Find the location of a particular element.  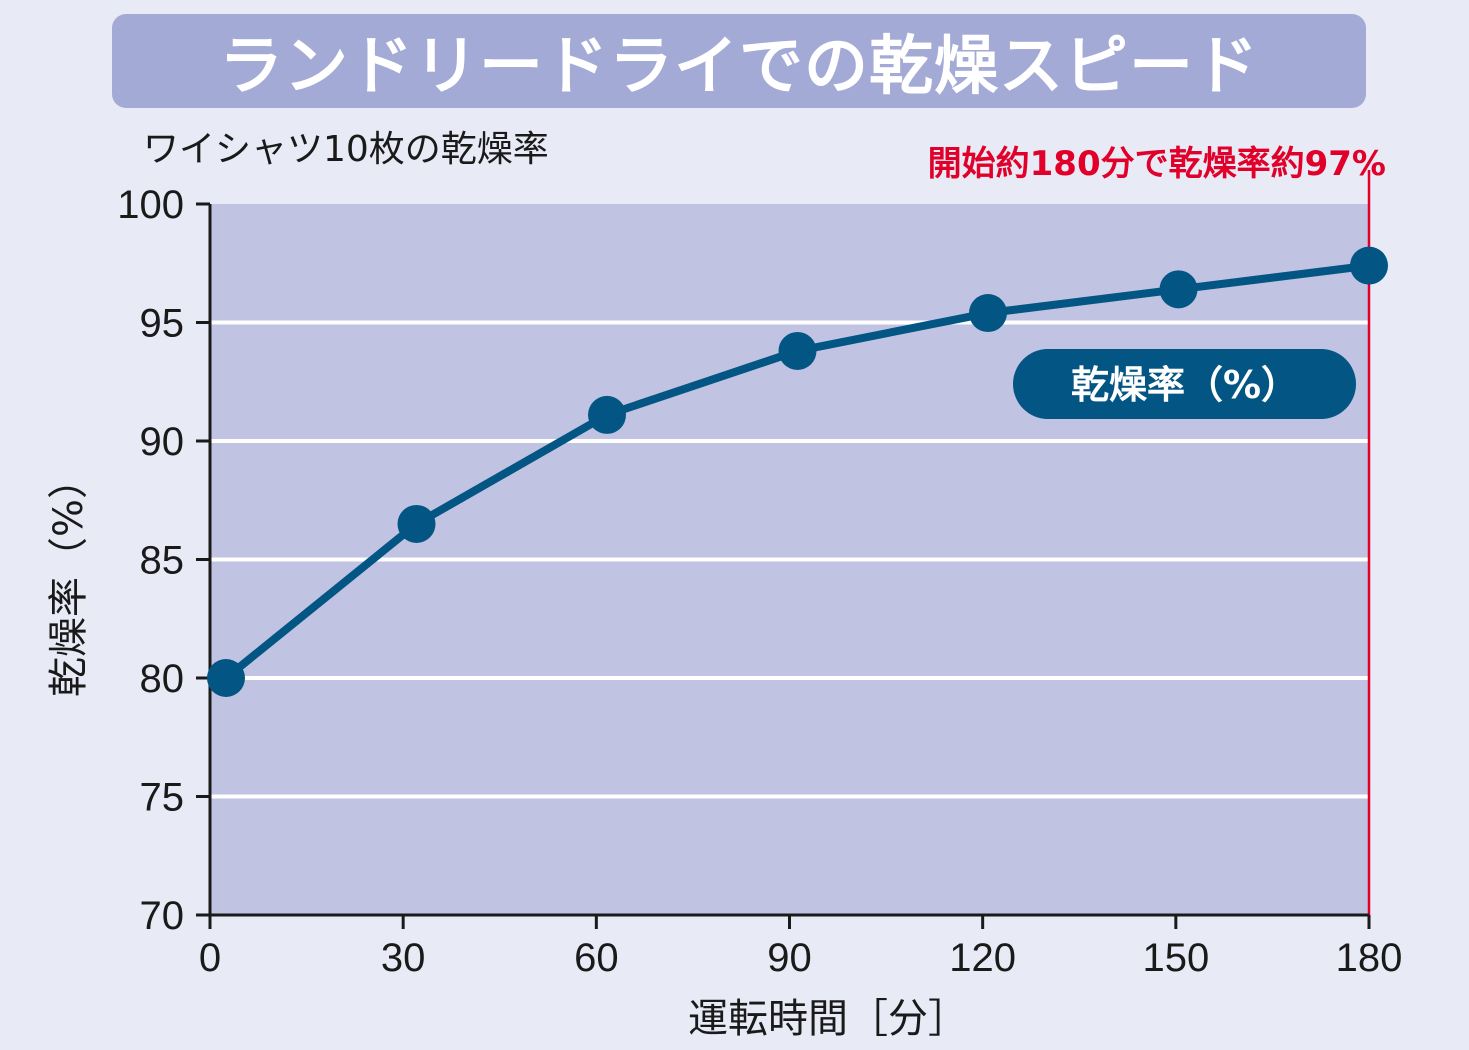

y-tick-label-100: 100 is located at coordinates (150, 205).